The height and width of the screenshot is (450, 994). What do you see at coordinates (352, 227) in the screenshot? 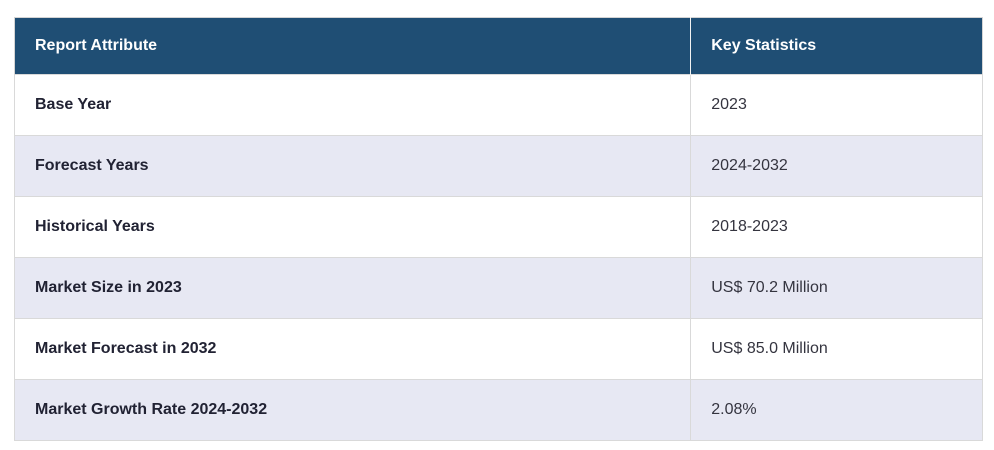
I see `attribute-cell: Historical Years` at bounding box center [352, 227].